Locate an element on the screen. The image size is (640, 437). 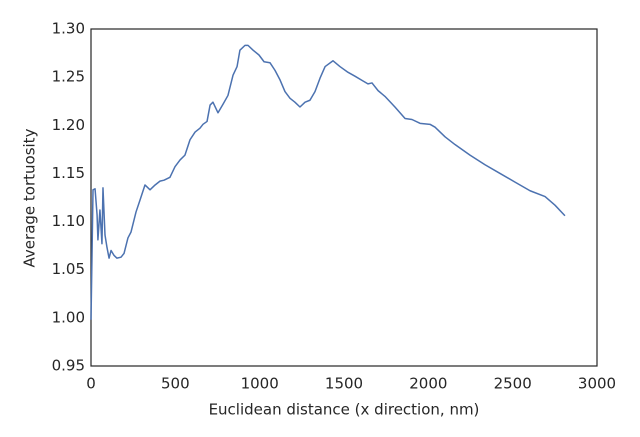
y-tick-label: 1.30 is located at coordinates (68, 29).